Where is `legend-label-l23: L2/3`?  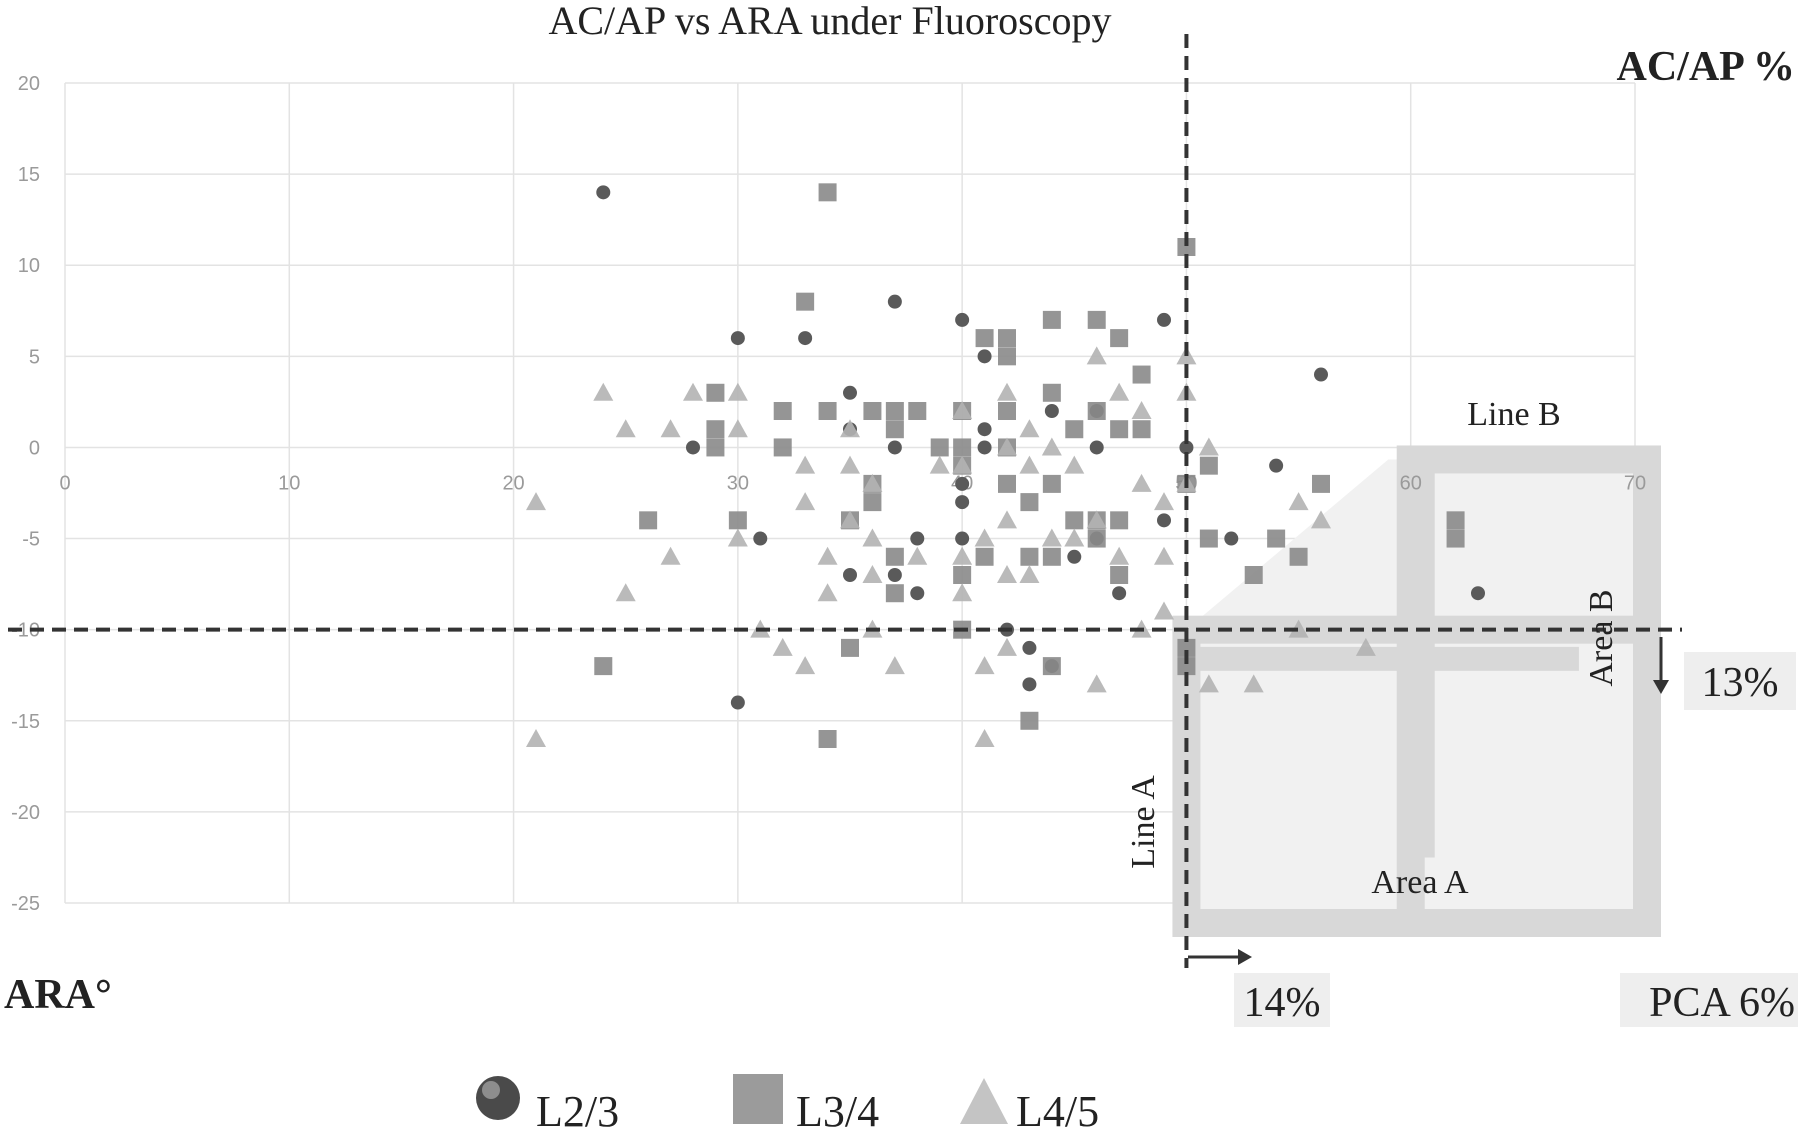 legend-label-l23: L2/3 is located at coordinates (577, 1109).